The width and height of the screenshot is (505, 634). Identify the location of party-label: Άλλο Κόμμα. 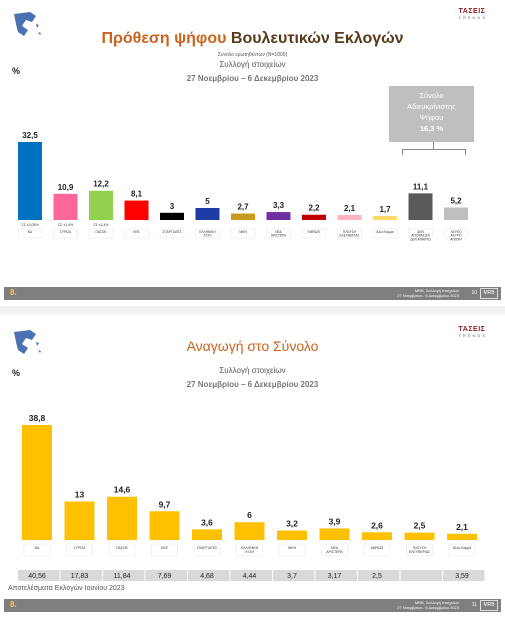
(384, 232).